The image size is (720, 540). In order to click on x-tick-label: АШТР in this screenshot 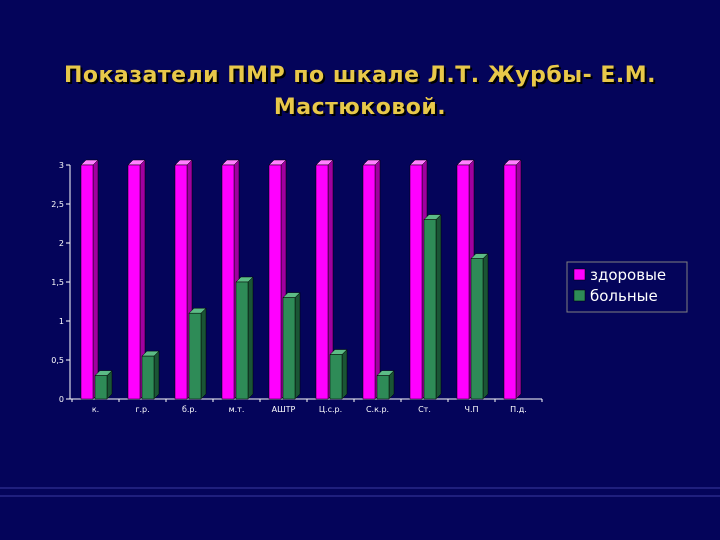, I will do `click(284, 409)`.